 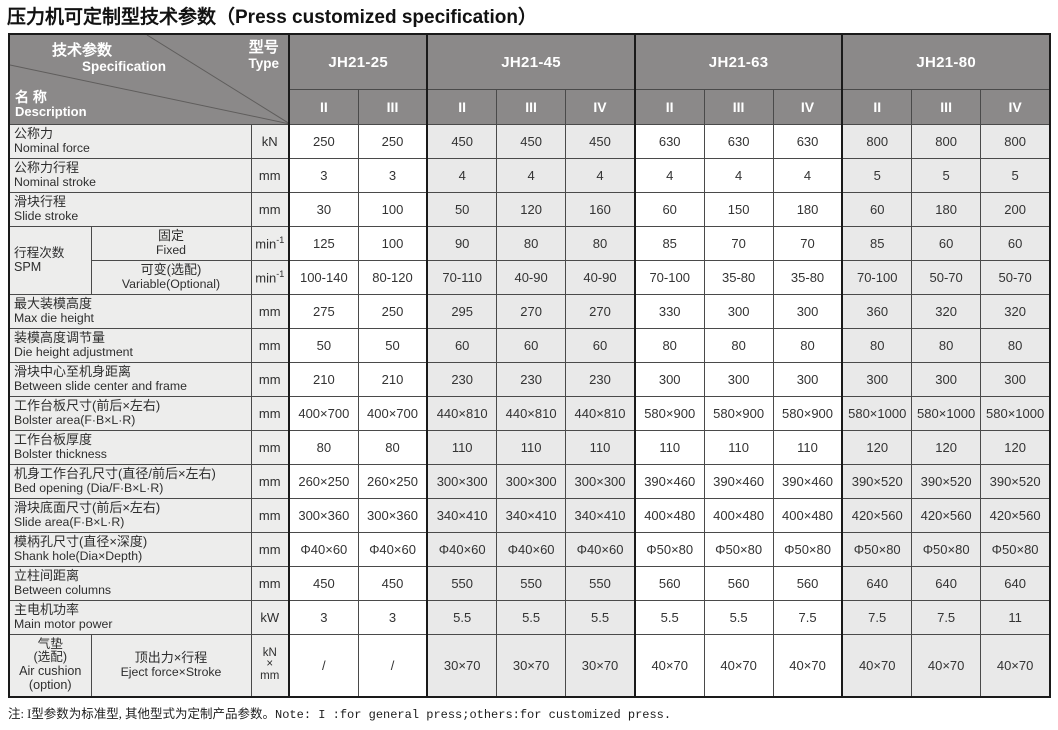 I want to click on row-label: 装模高度调节量 Die height adjustment, so click(x=130, y=345).